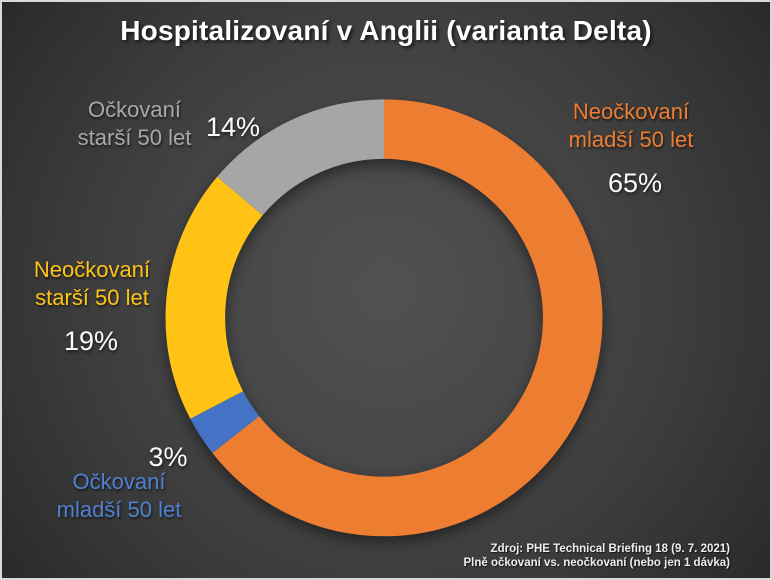 The width and height of the screenshot is (772, 580). Describe the element at coordinates (91, 341) in the screenshot. I see `pct-neockovani-starsi-50: 19%` at that location.